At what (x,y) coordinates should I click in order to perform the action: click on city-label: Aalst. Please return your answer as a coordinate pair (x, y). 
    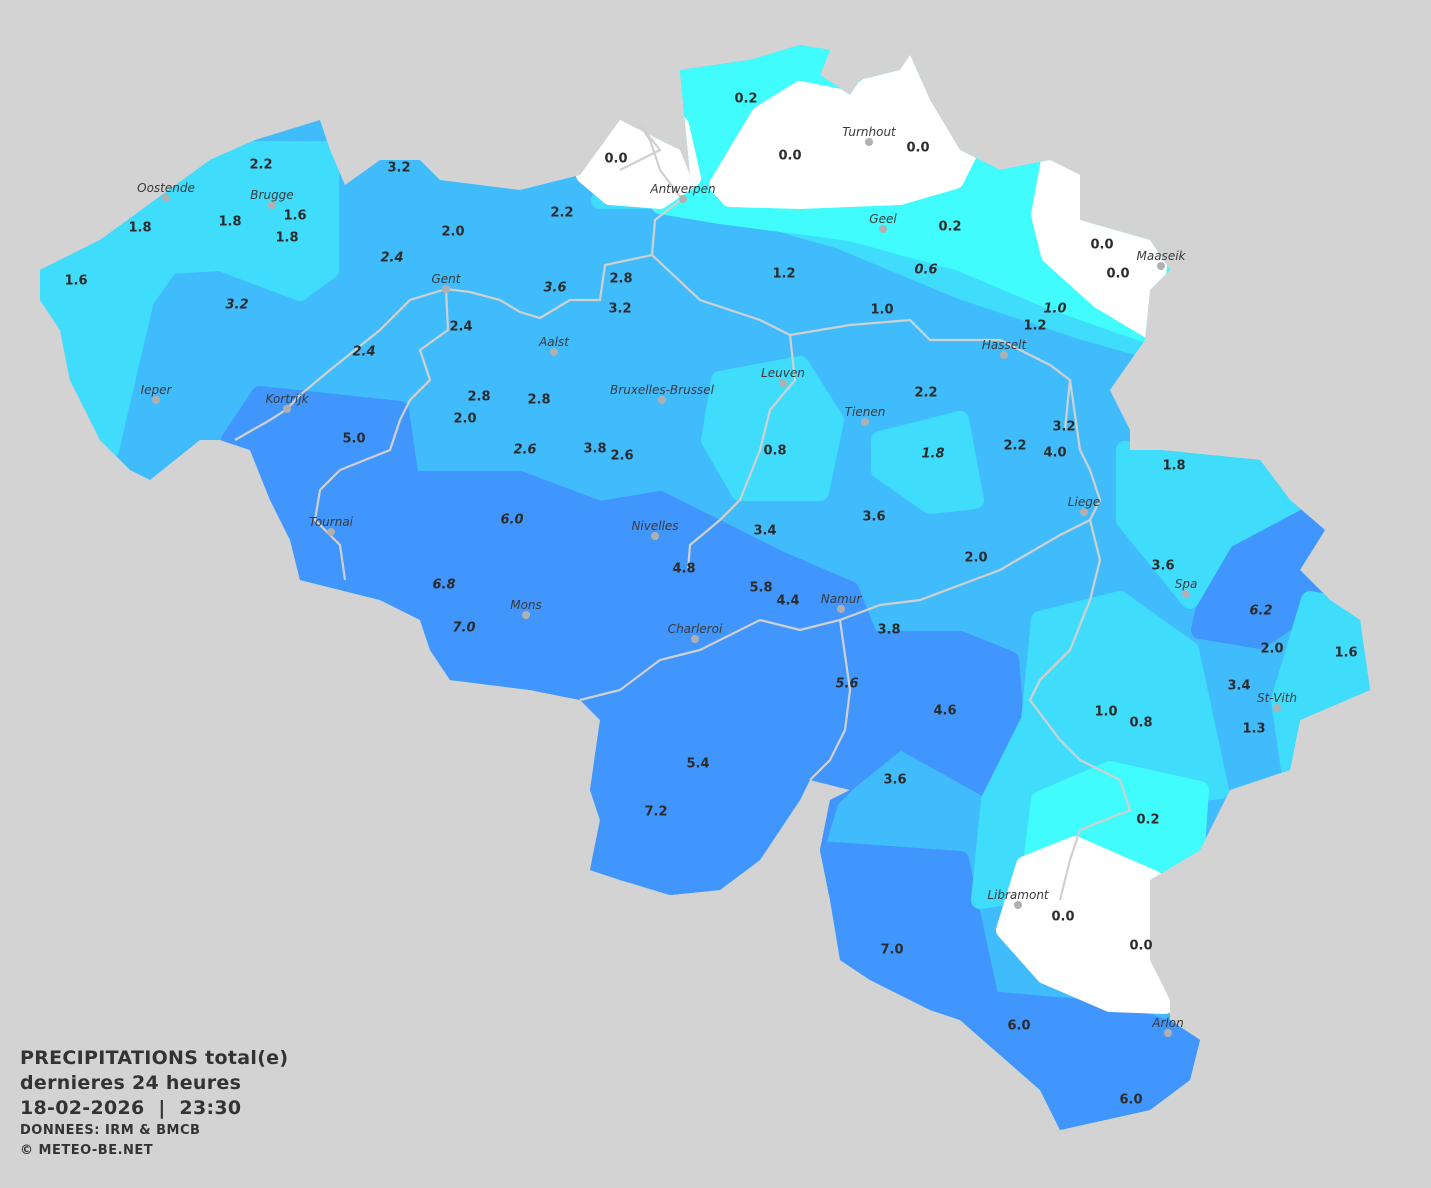
    Looking at the image, I should click on (554, 342).